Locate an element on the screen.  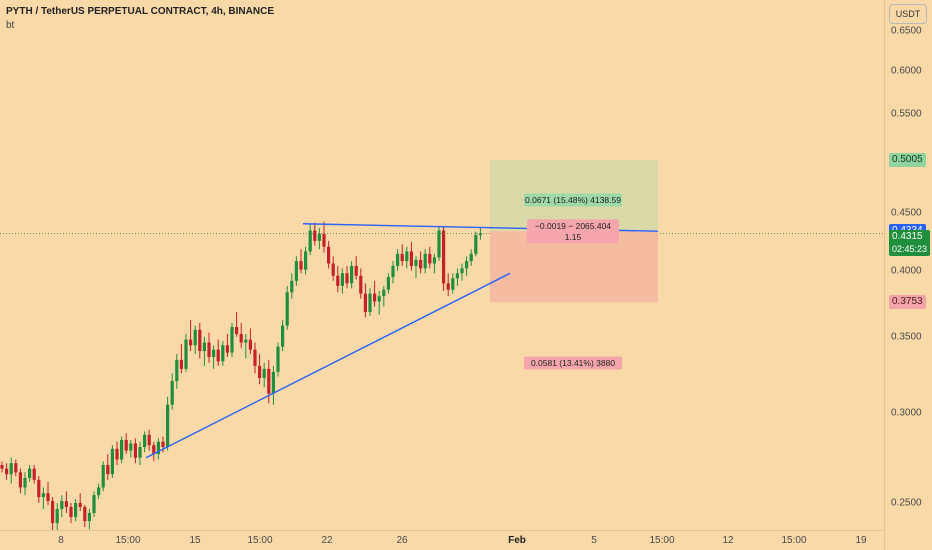
time-tick: Feb is located at coordinates (517, 540).